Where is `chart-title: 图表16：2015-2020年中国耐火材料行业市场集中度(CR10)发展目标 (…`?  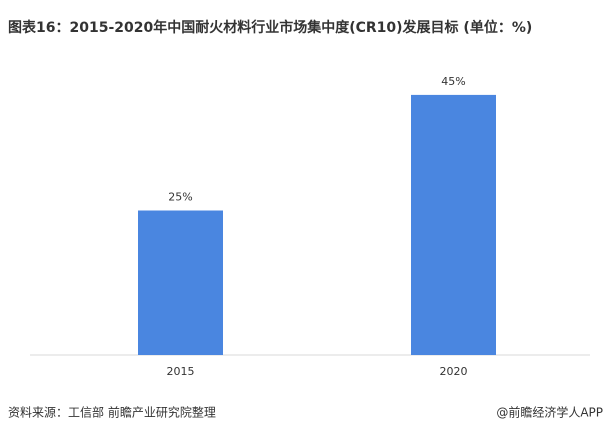
chart-title: 图表16：2015-2020年中国耐火材料行业市场集中度(CR10)发展目标 (… is located at coordinates (270, 27).